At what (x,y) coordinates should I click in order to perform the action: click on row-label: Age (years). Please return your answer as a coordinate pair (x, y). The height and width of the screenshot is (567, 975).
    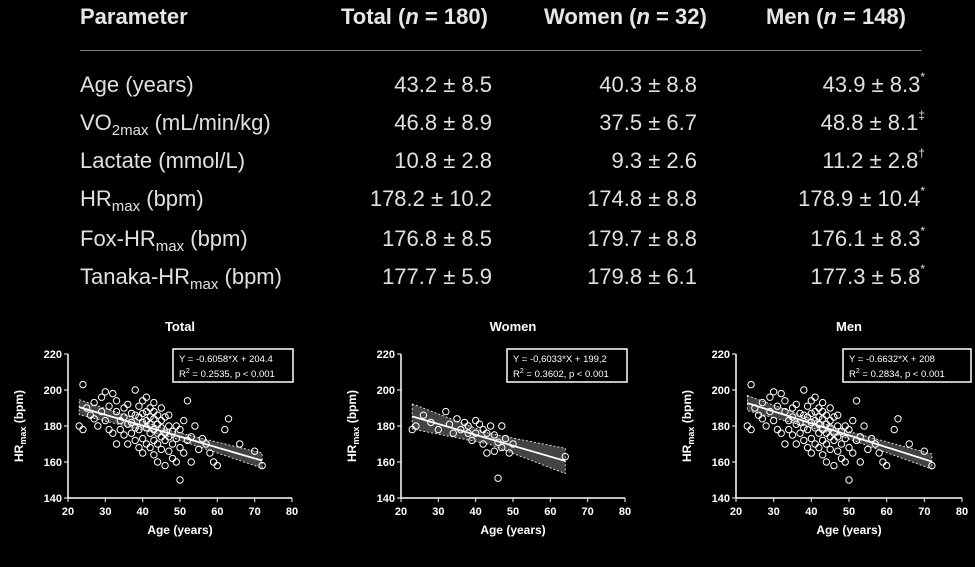
    Looking at the image, I should click on (137, 84).